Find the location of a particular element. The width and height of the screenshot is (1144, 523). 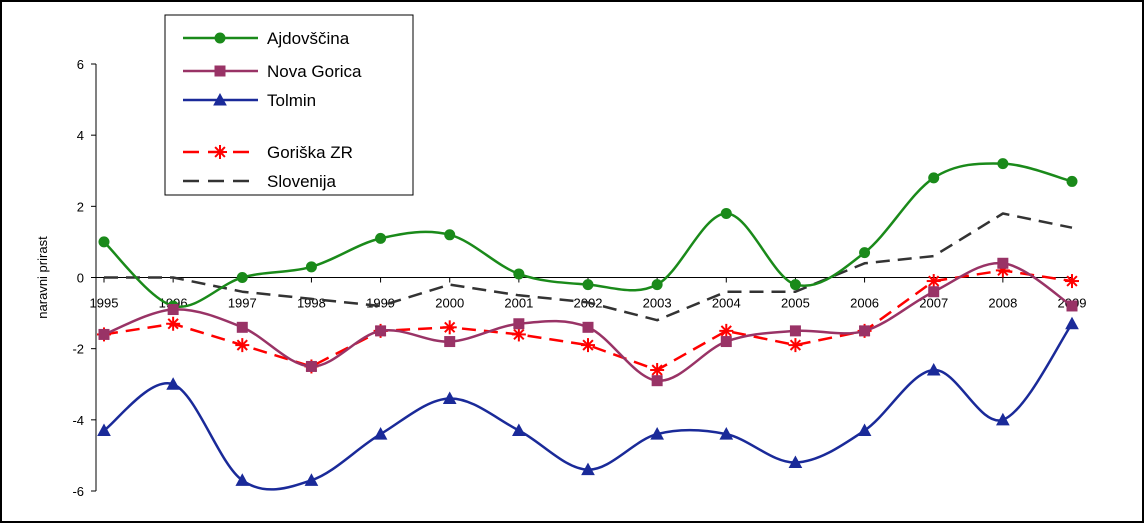

x-tick-label: 2000 is located at coordinates (449, 303).